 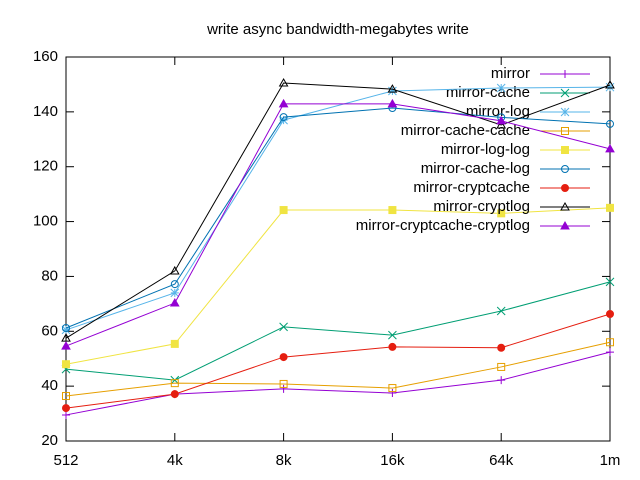 I want to click on legend-label: mirror-cryptcache-cryptlog, so click(x=443, y=225).